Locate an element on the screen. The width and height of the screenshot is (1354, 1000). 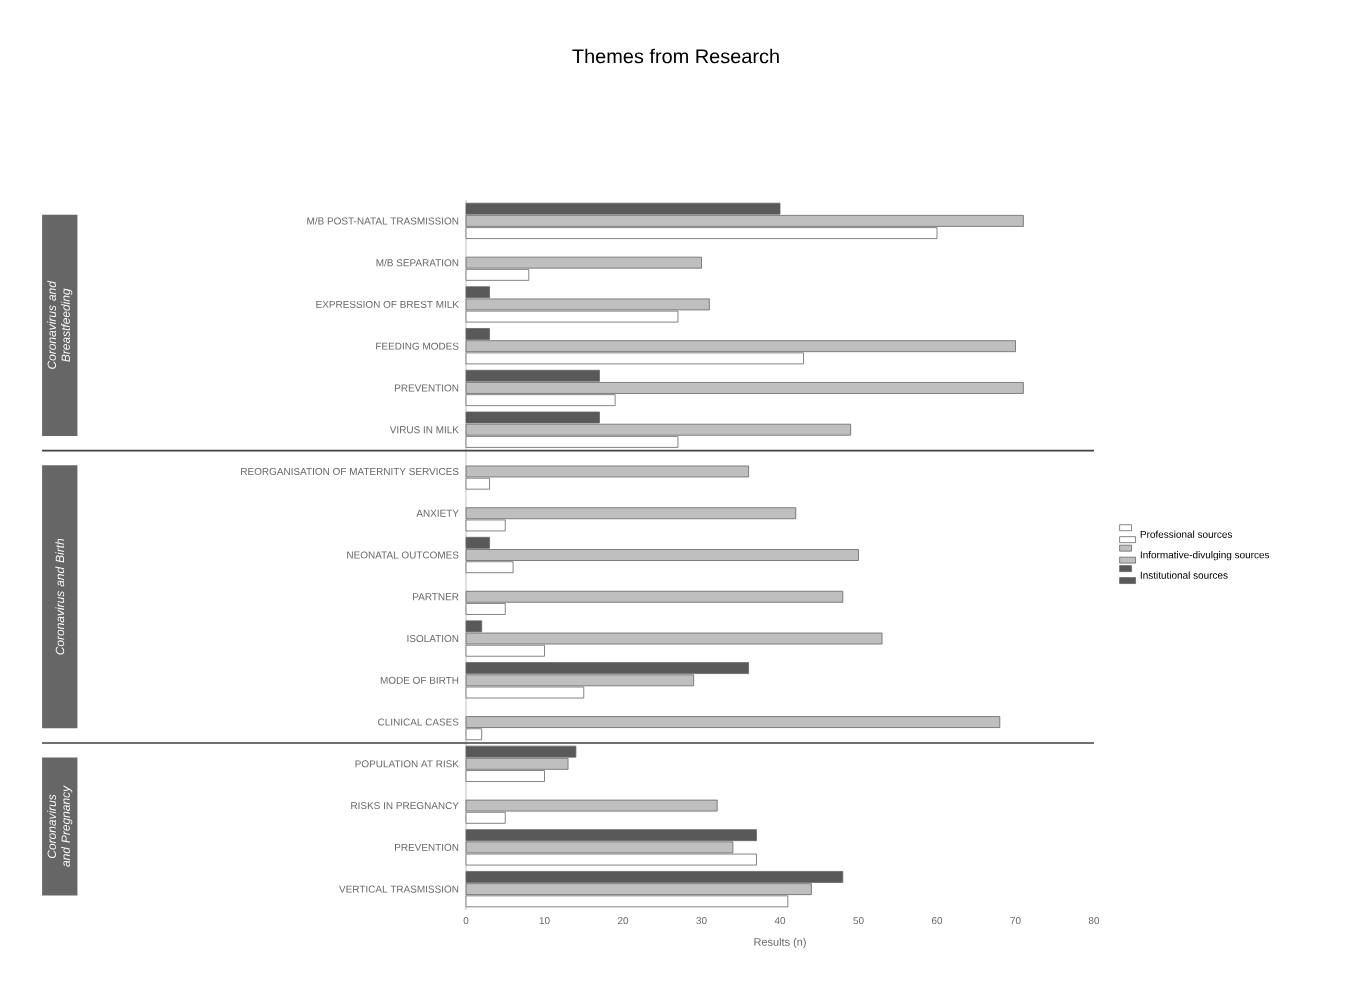
chart-title: Themes from Research is located at coordinates (675, 56).